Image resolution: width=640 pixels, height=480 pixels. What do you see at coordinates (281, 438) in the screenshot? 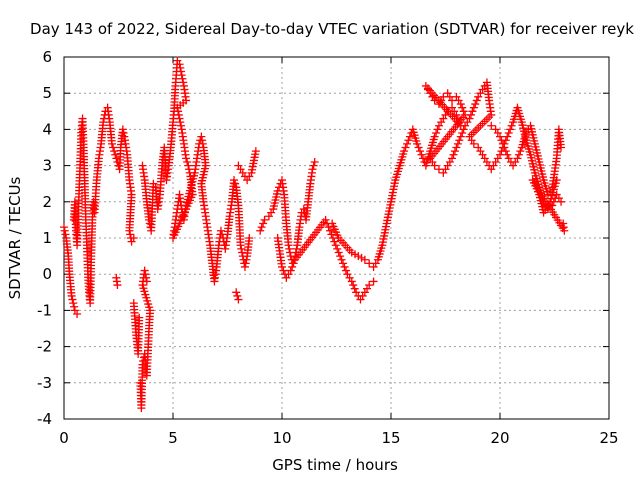
I see `x-tick-label: 10` at bounding box center [281, 438].